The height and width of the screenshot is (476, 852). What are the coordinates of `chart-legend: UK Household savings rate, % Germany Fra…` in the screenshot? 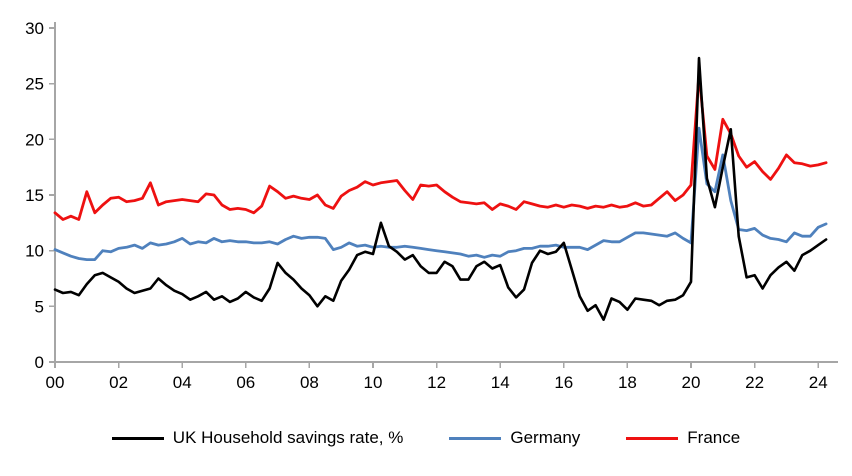 It's located at (426, 438).